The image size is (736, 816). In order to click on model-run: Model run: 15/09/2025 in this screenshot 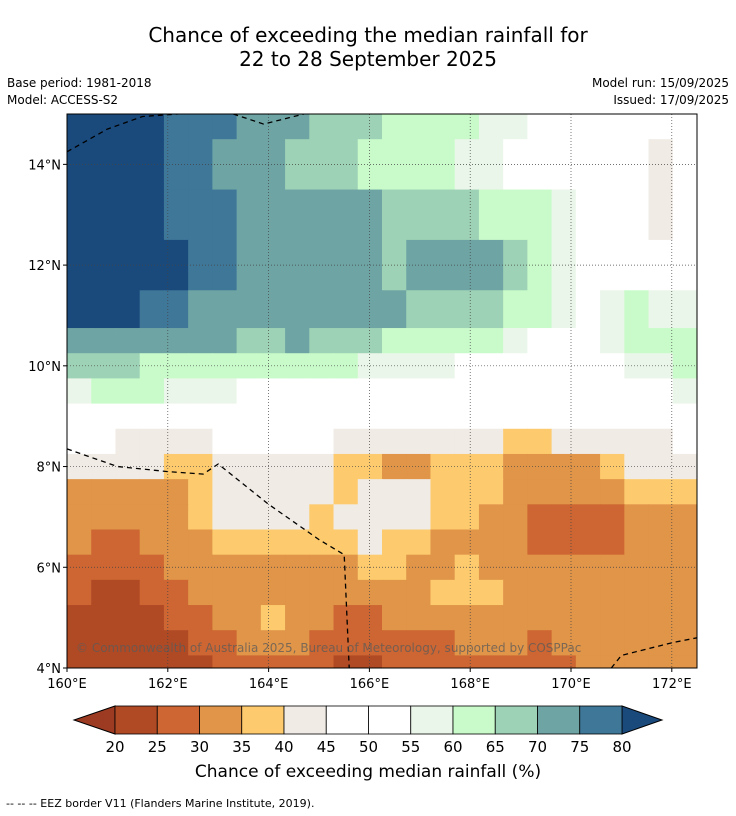, I will do `click(660, 83)`.